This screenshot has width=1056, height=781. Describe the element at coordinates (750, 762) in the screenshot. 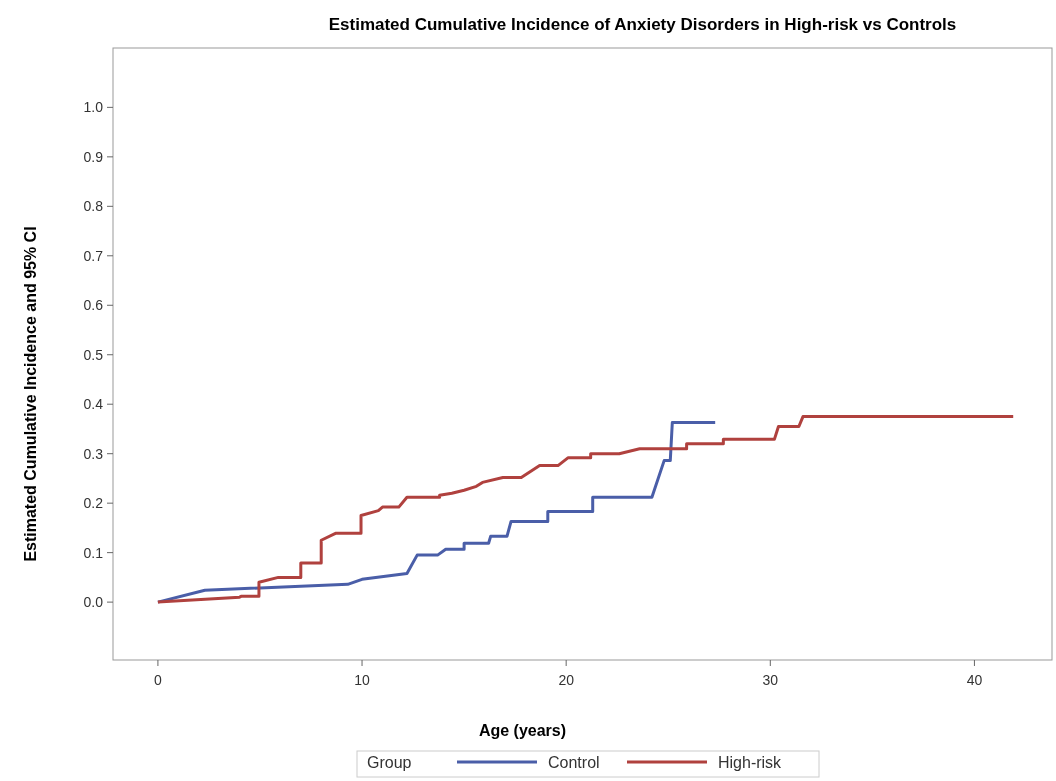

I see `legend-label: High-risk` at that location.